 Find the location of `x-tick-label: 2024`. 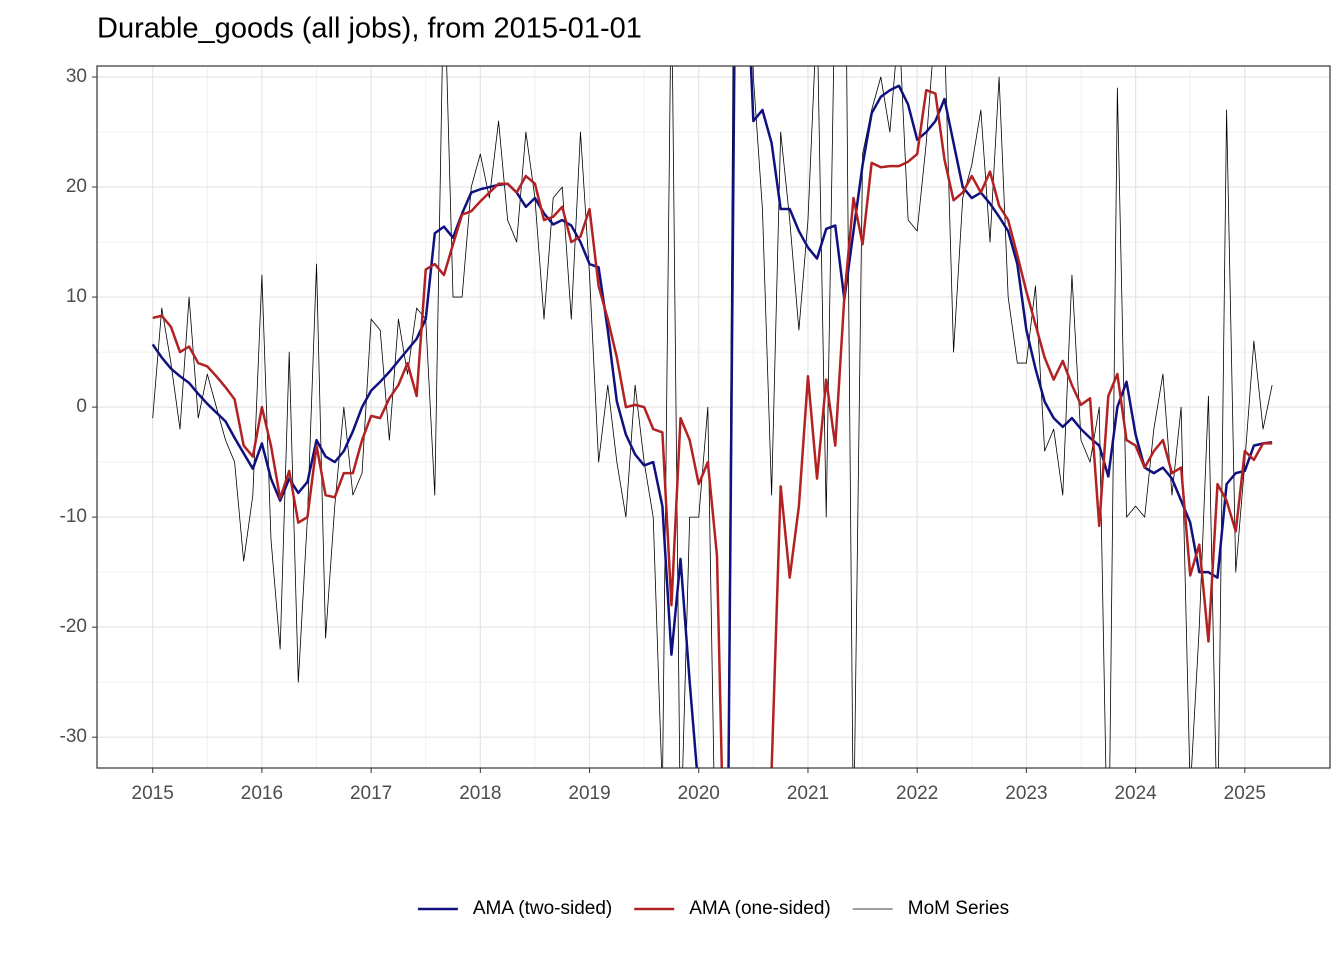

x-tick-label: 2024 is located at coordinates (1135, 793).